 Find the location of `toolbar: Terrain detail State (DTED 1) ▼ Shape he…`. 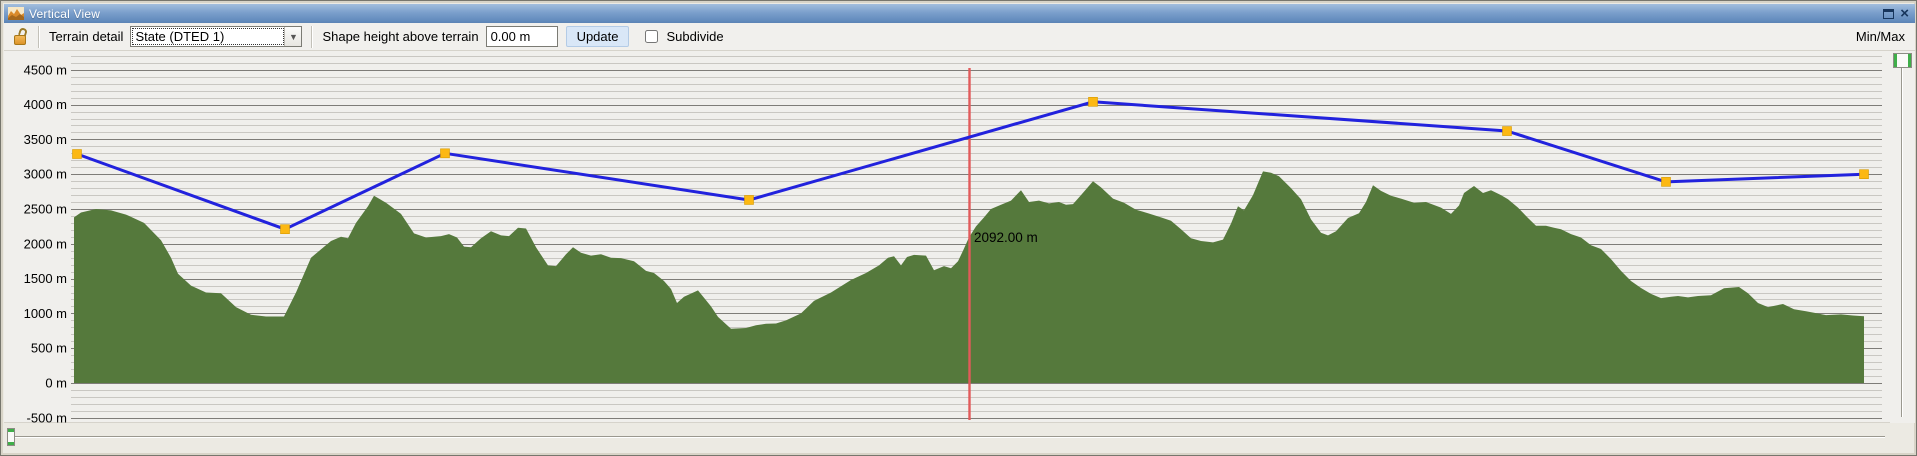

toolbar: Terrain detail State (DTED 1) ▼ Shape he… is located at coordinates (959, 37).